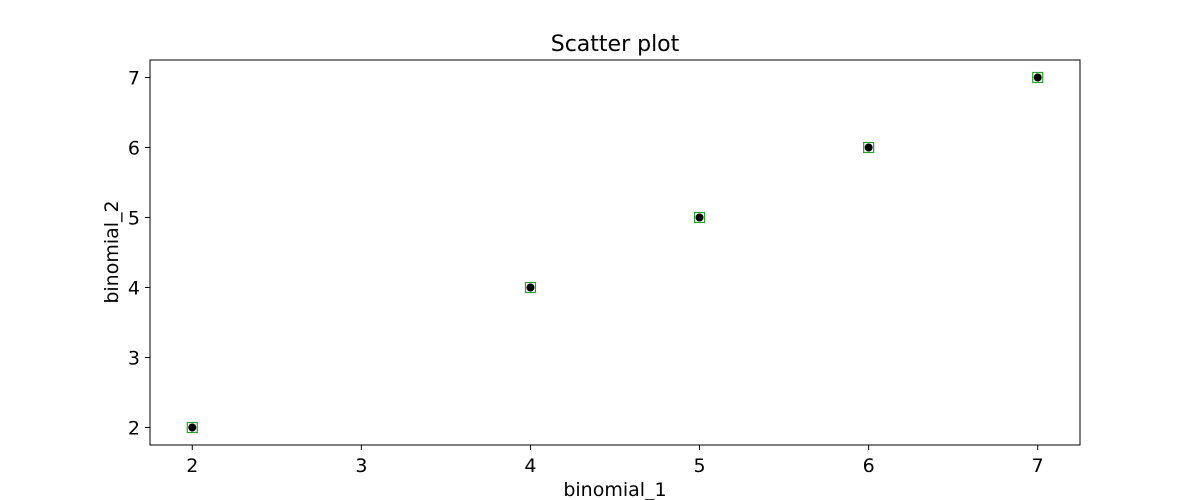  What do you see at coordinates (530, 466) in the screenshot?
I see `x-tick-label: 4` at bounding box center [530, 466].